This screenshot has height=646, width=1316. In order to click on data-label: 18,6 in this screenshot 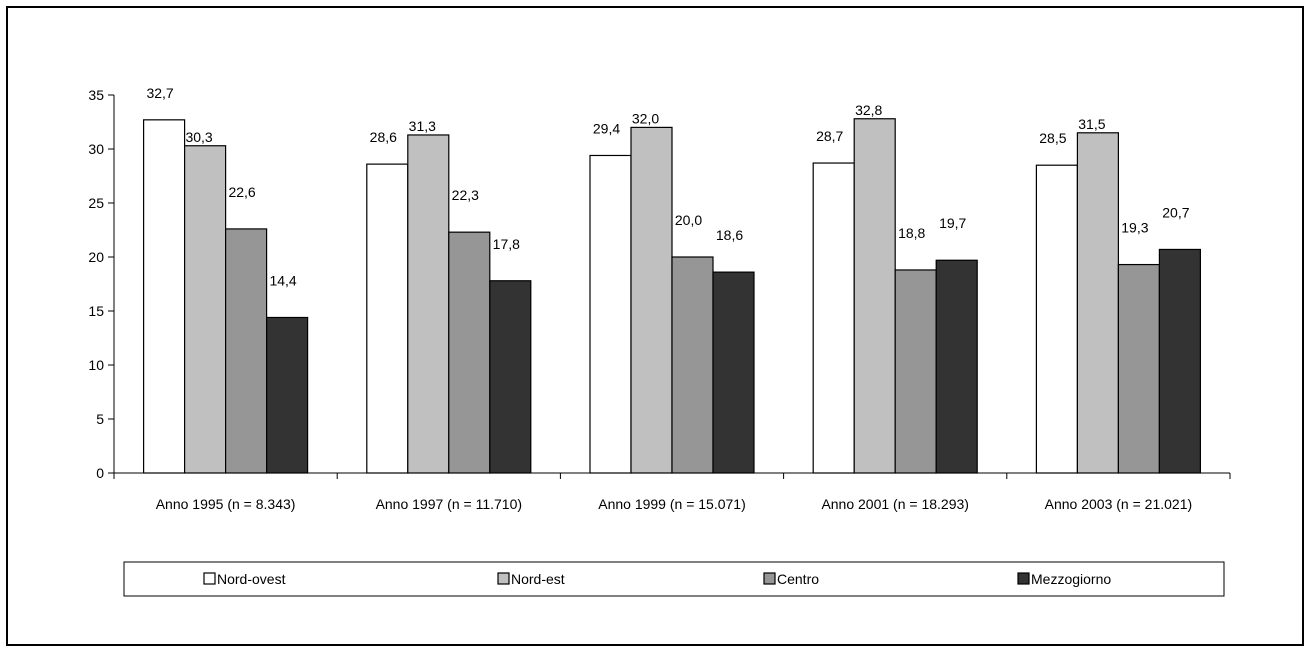, I will do `click(729, 235)`.